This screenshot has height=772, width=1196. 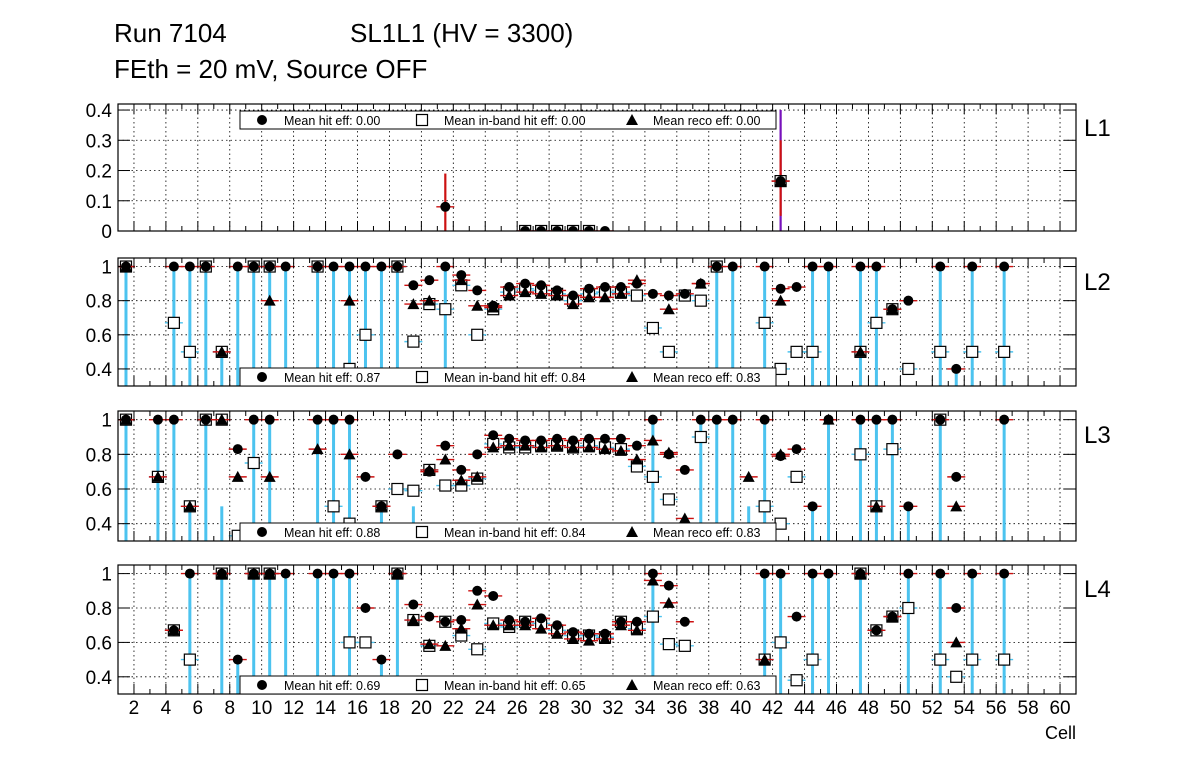 What do you see at coordinates (99, 643) in the screenshot?
I see `y-tick-label: 0.6` at bounding box center [99, 643].